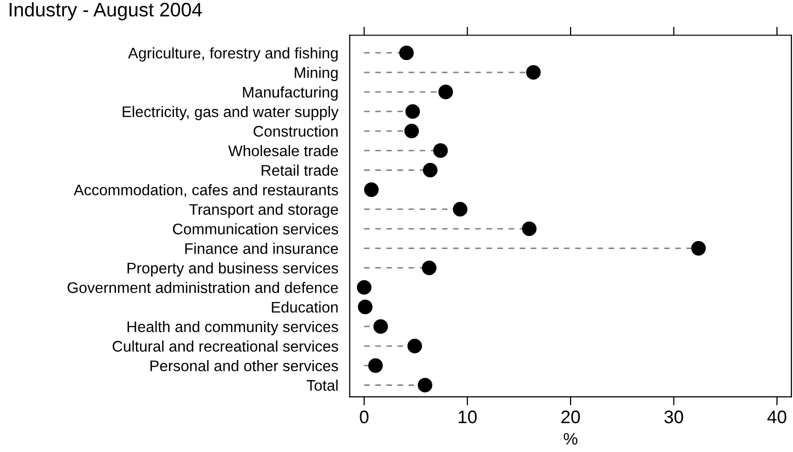  I want to click on y-tick-label: Total, so click(322, 385).